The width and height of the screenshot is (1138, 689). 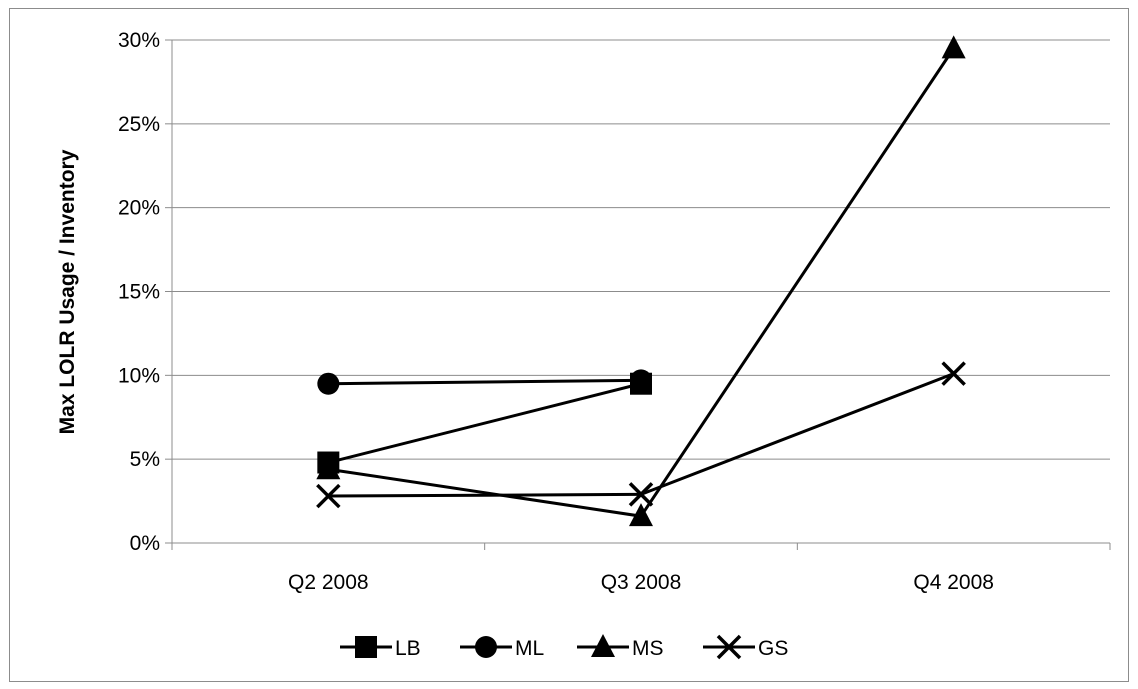 I want to click on y-tick-label: 10%, so click(x=139, y=375).